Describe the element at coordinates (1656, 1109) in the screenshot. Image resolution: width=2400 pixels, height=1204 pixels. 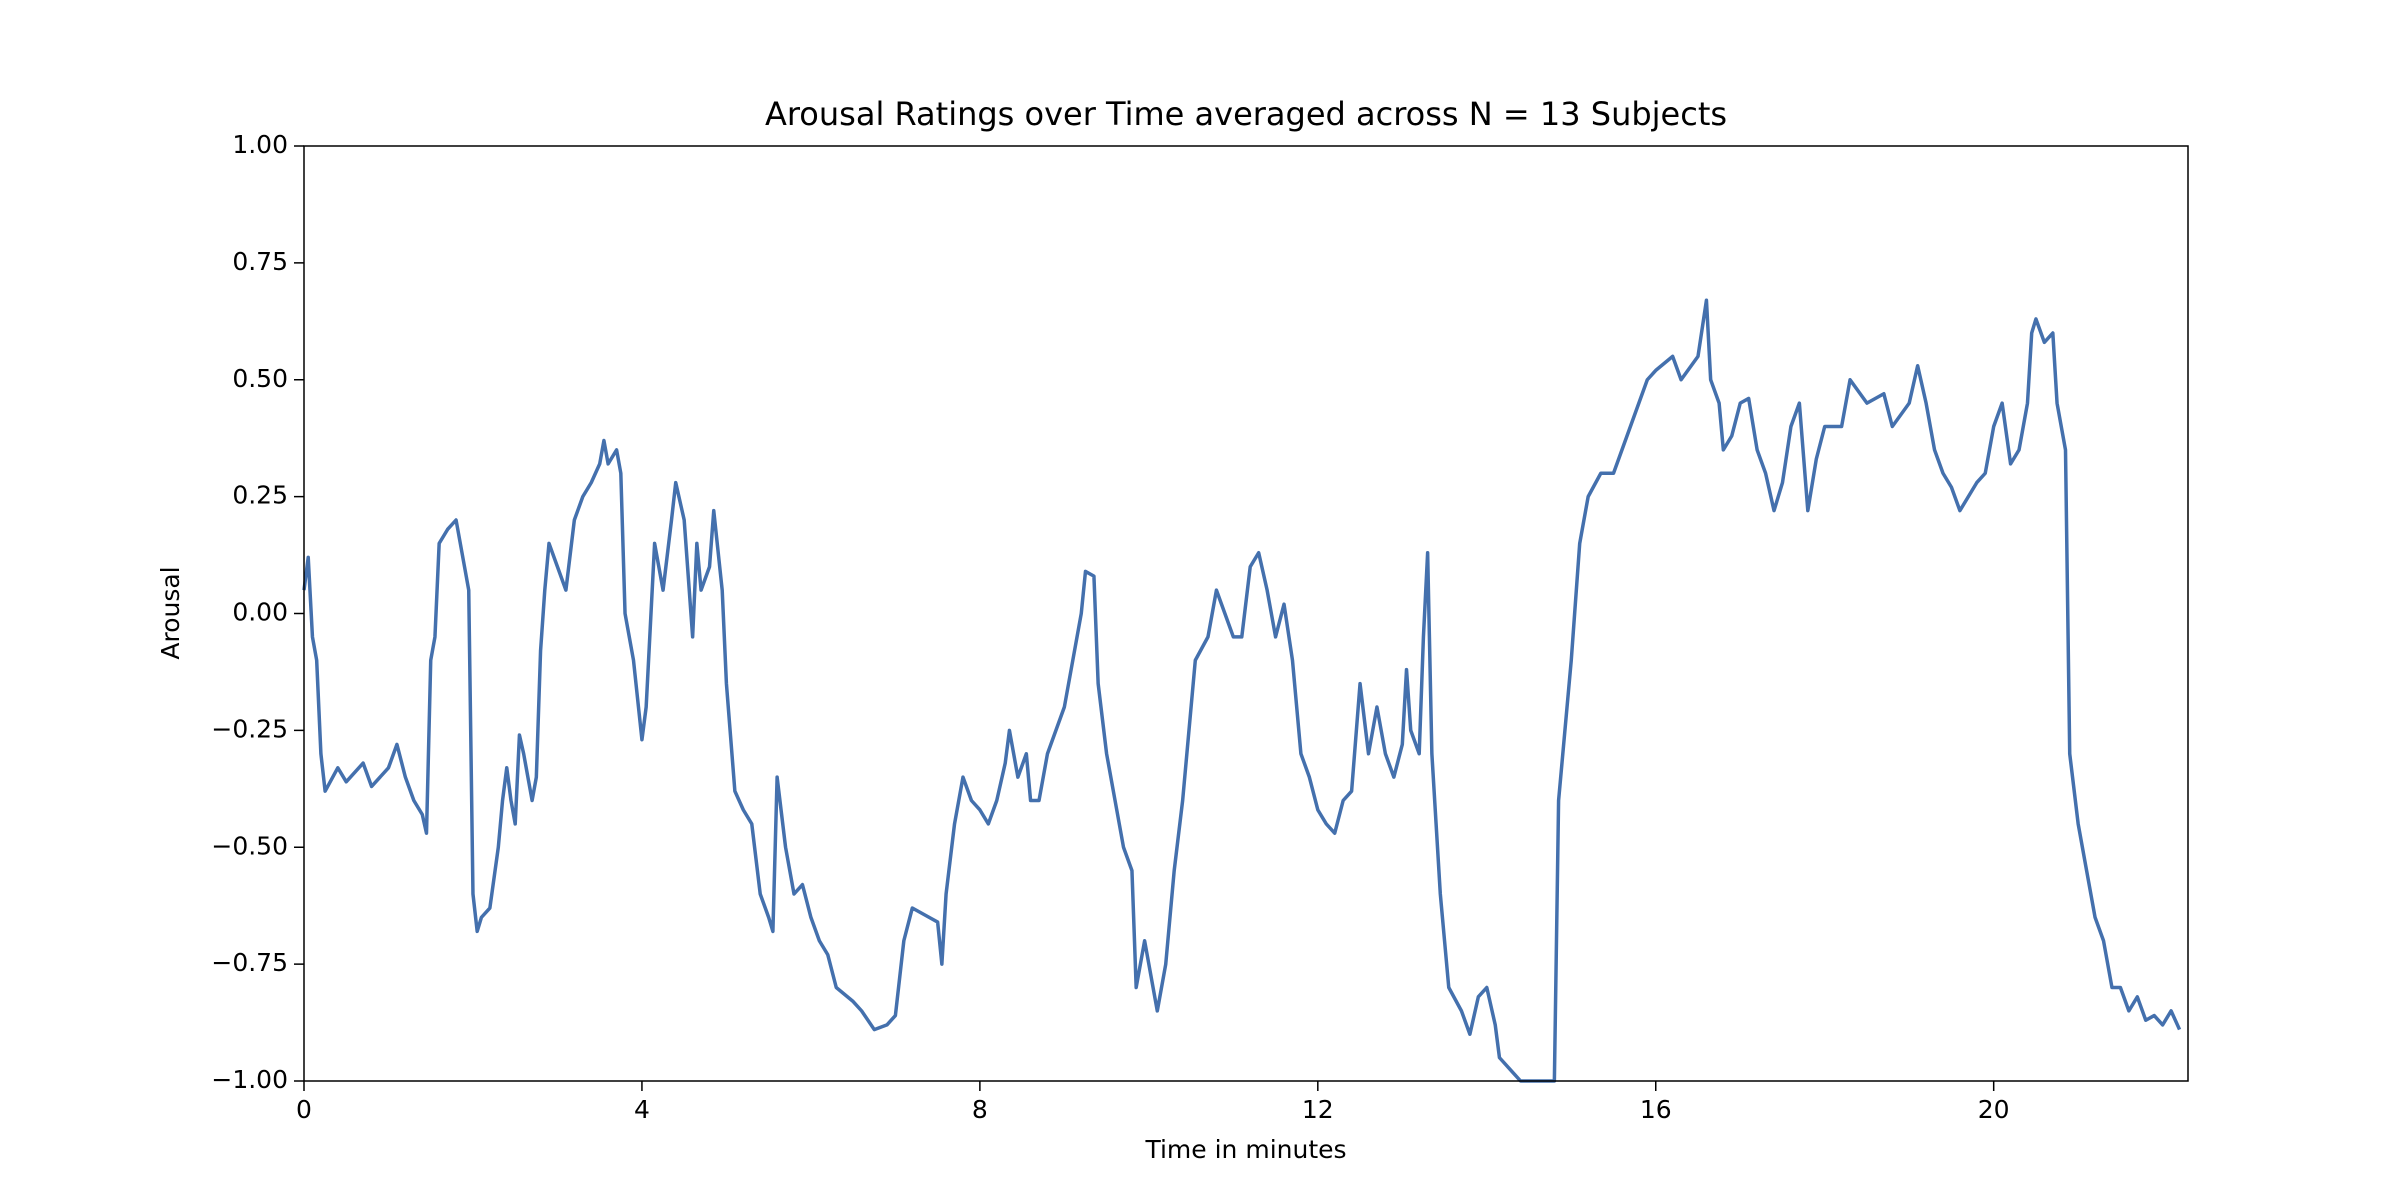
I see `x-tick-label: 16` at that location.